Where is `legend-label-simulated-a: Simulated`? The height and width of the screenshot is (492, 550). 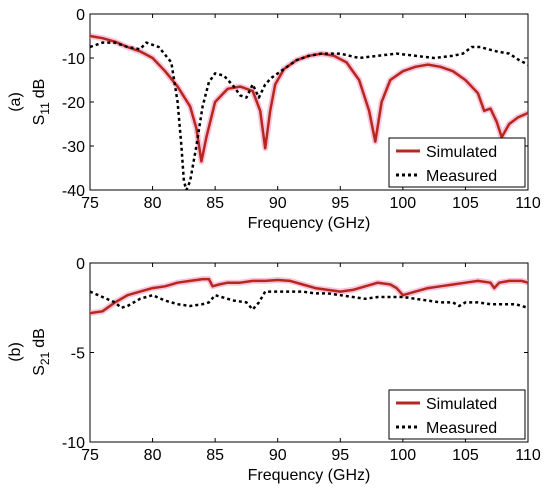
legend-label-simulated-a: Simulated is located at coordinates (461, 152).